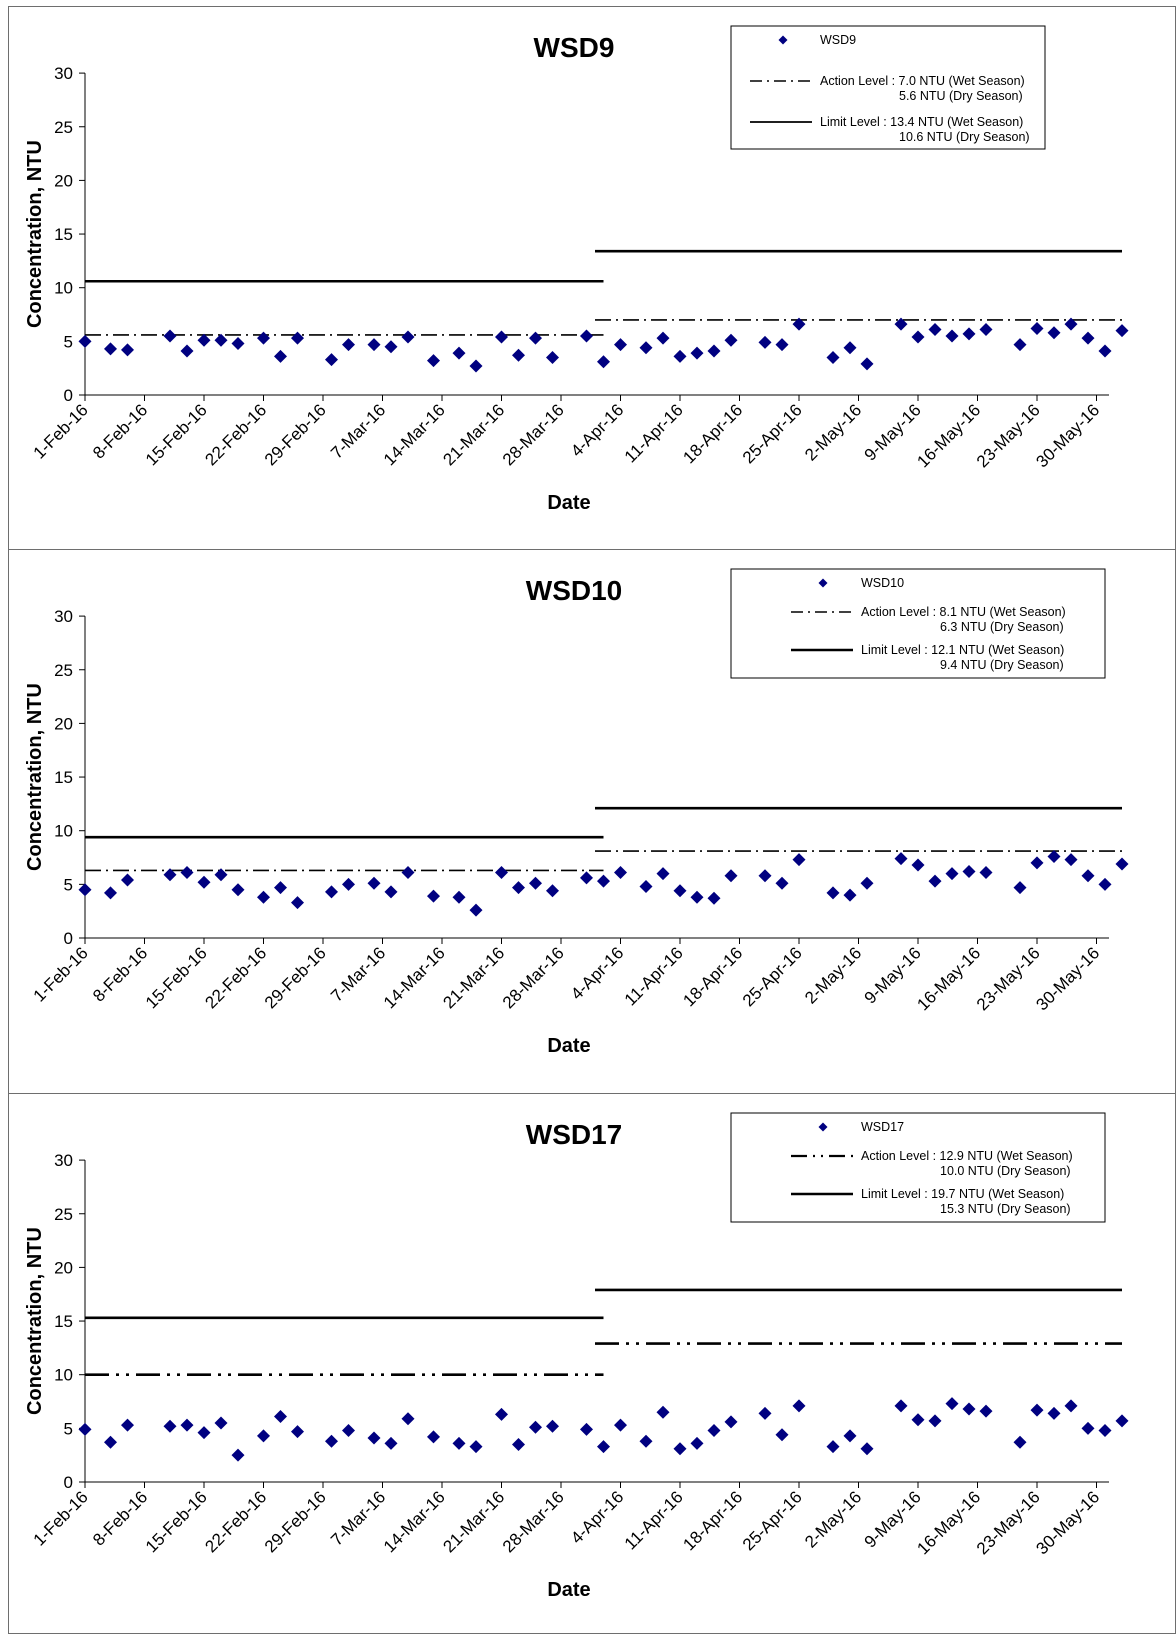 Image resolution: width=1176 pixels, height=1634 pixels. Describe the element at coordinates (63, 1375) in the screenshot. I see `y-tick-label: 10` at that location.